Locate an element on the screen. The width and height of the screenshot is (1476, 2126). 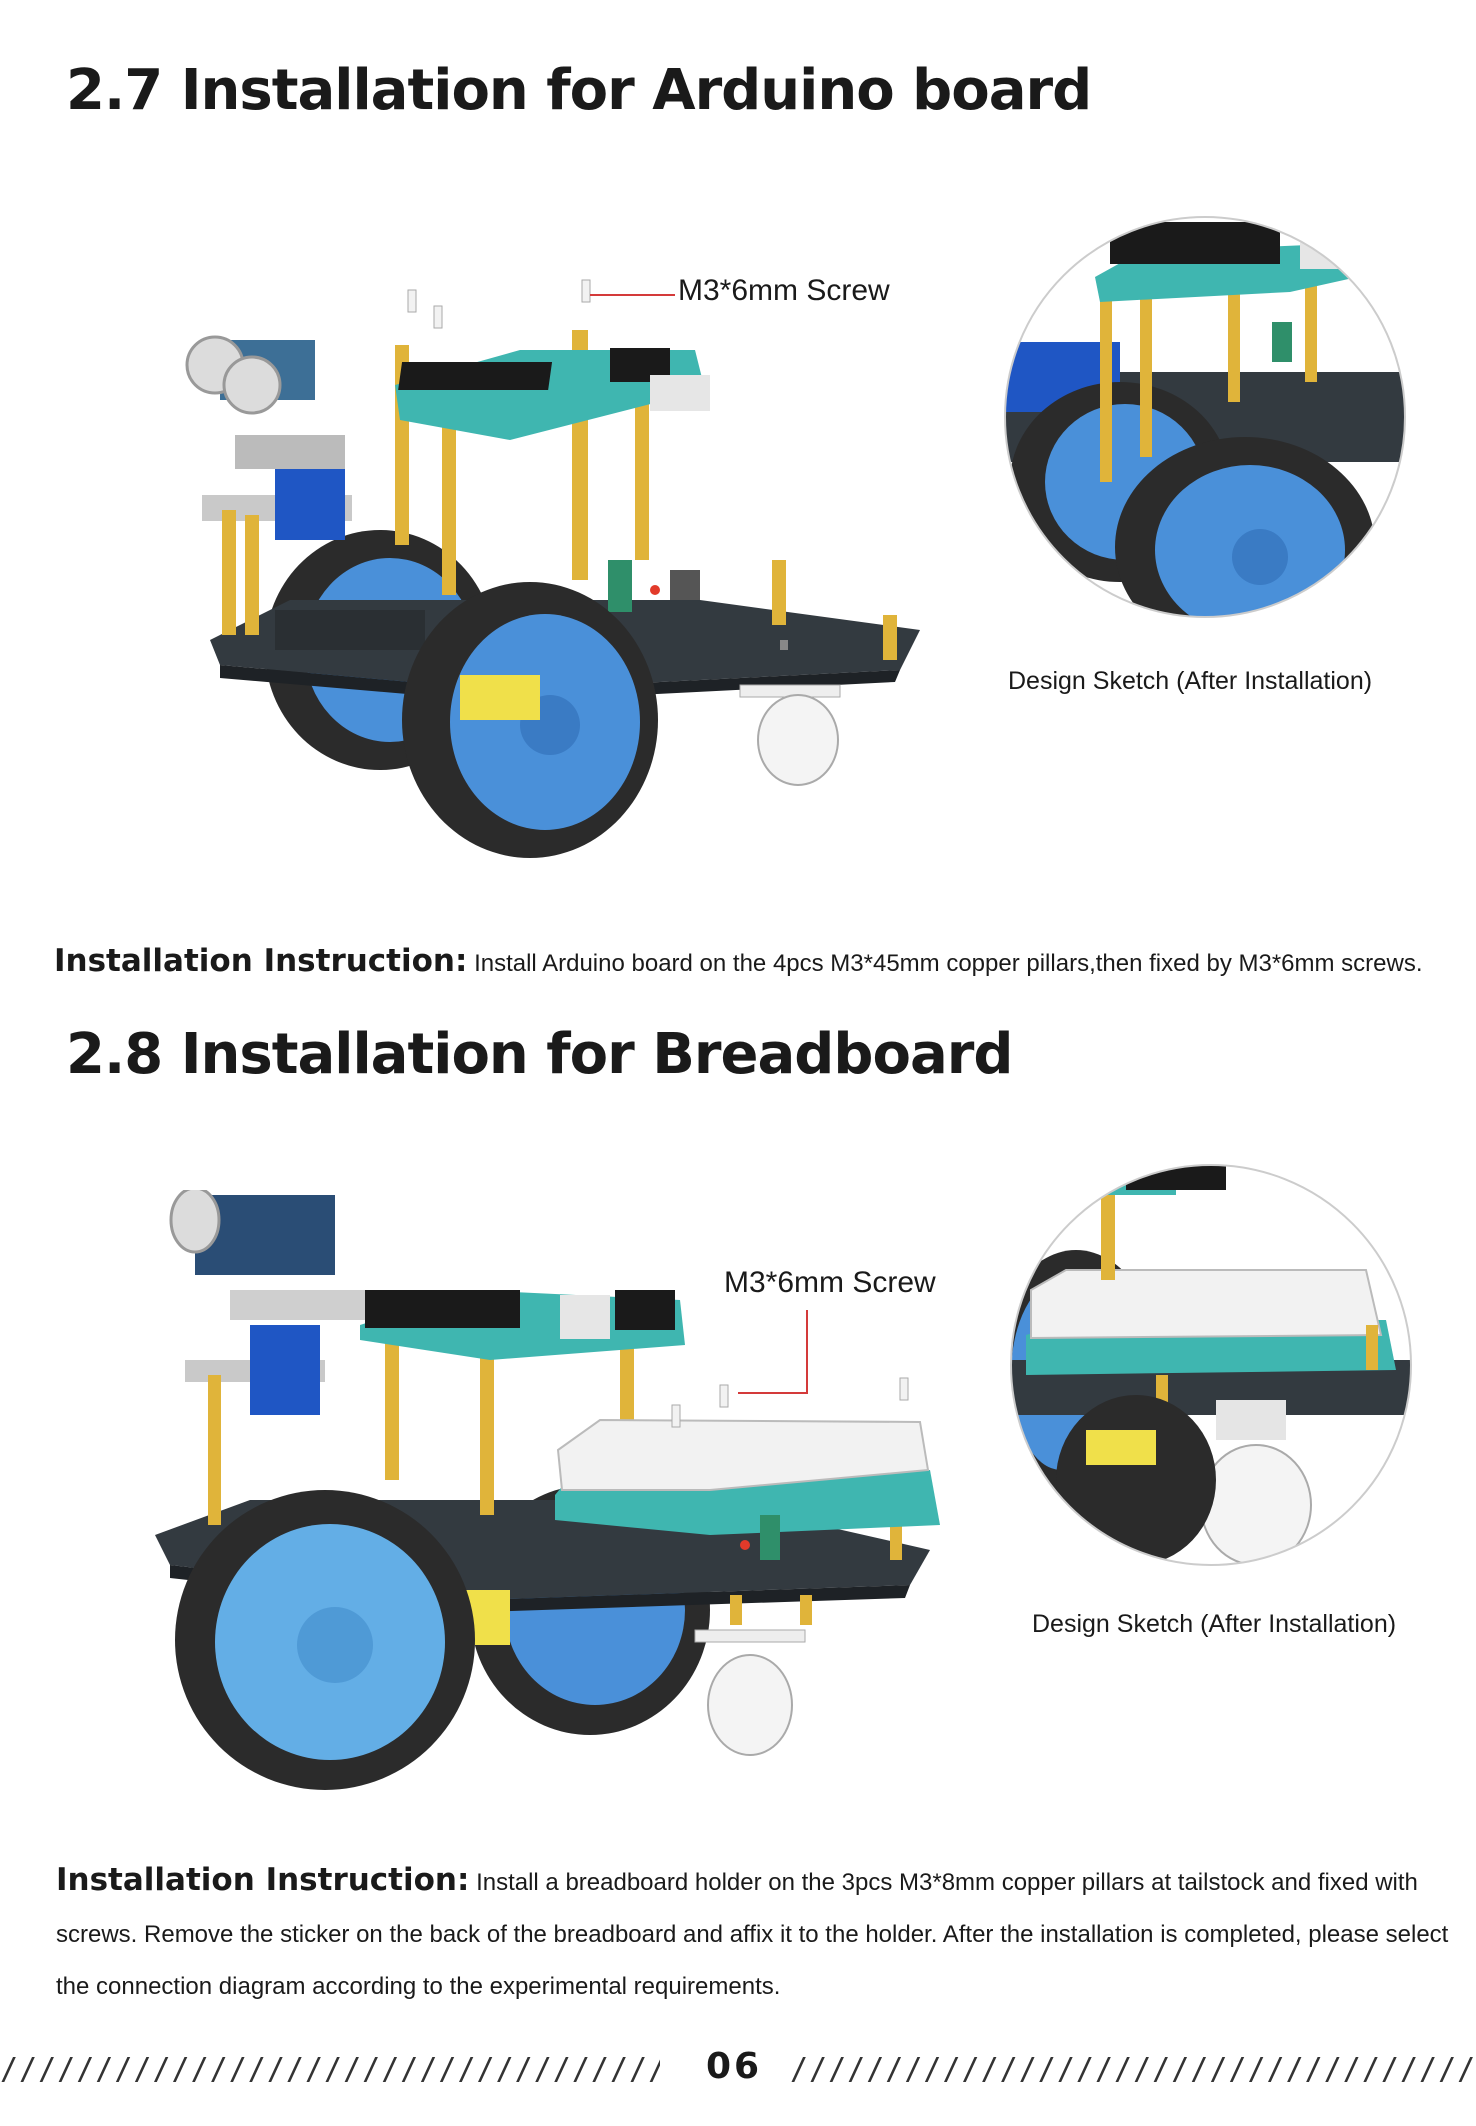
robot-car-arduino-illustration is located at coordinates (560, 570).